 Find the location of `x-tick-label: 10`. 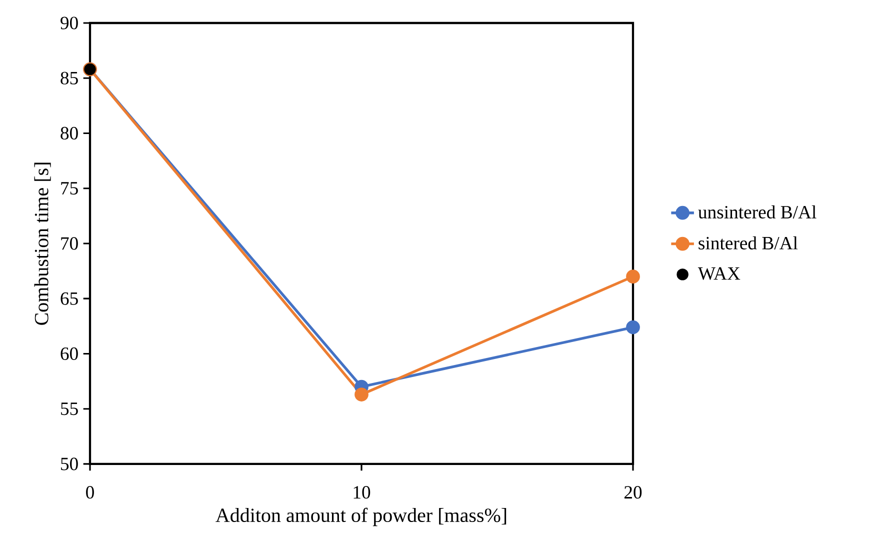

x-tick-label: 10 is located at coordinates (362, 492).